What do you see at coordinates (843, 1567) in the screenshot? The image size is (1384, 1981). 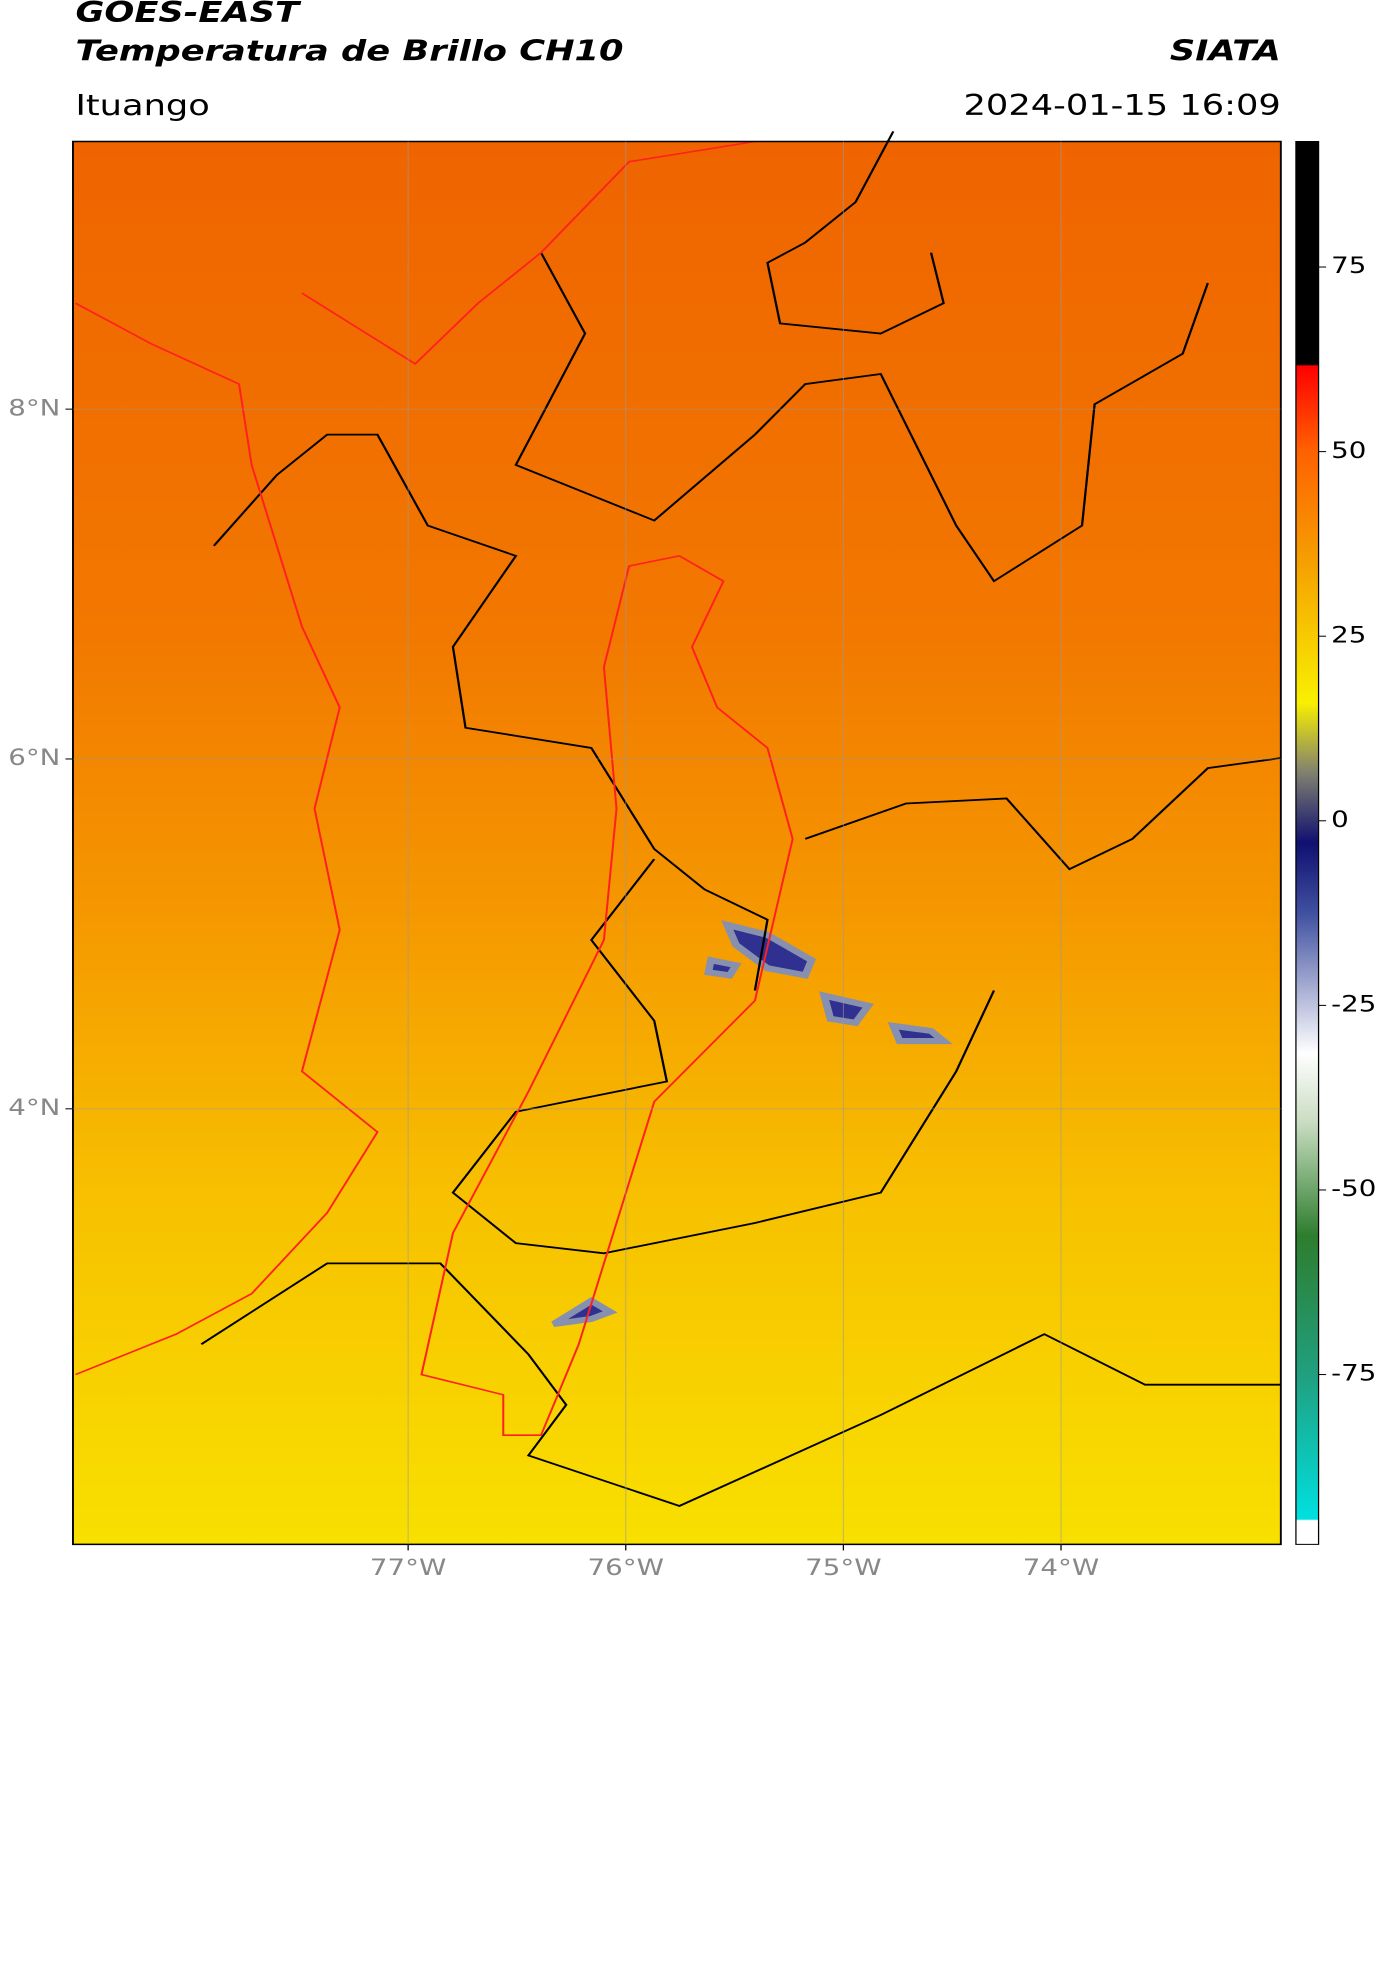 I see `lon-tick-label: 75°W` at bounding box center [843, 1567].